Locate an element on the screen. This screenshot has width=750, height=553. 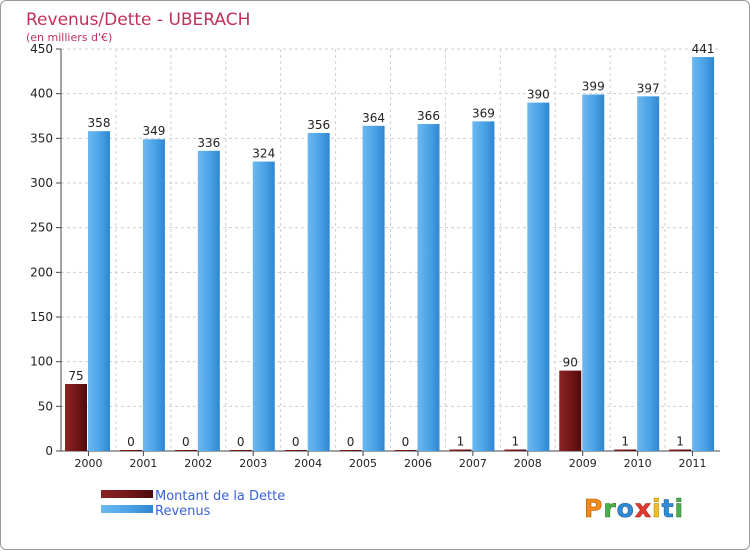
data-label-revenus-2001: 349 is located at coordinates (153, 131).